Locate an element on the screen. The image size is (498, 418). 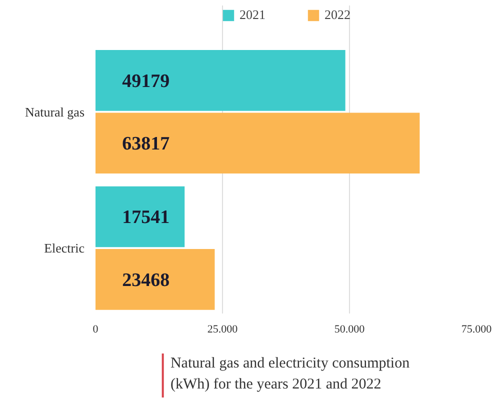
text: Natural gas and electricity consumption (kWh) for the years 2021 and 2022 is located at coordinates (290, 374).